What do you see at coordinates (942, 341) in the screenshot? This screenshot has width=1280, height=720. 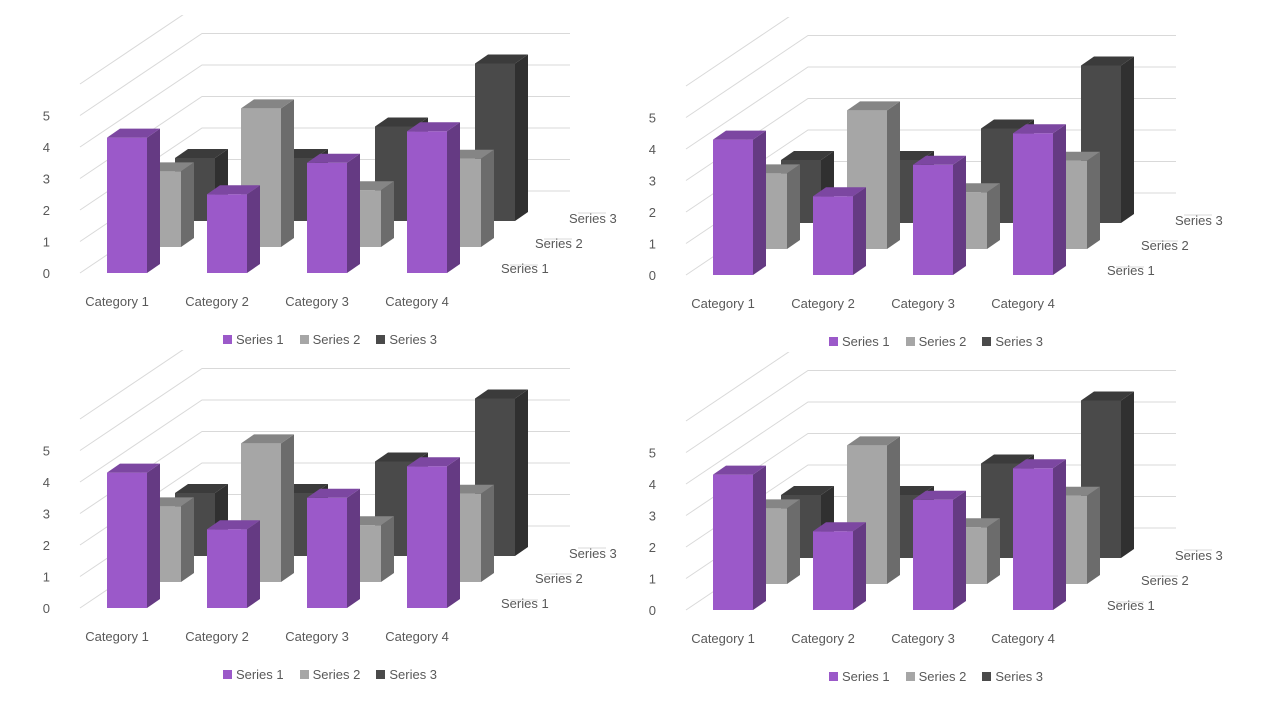 I see `legend-label: Series 2` at bounding box center [942, 341].